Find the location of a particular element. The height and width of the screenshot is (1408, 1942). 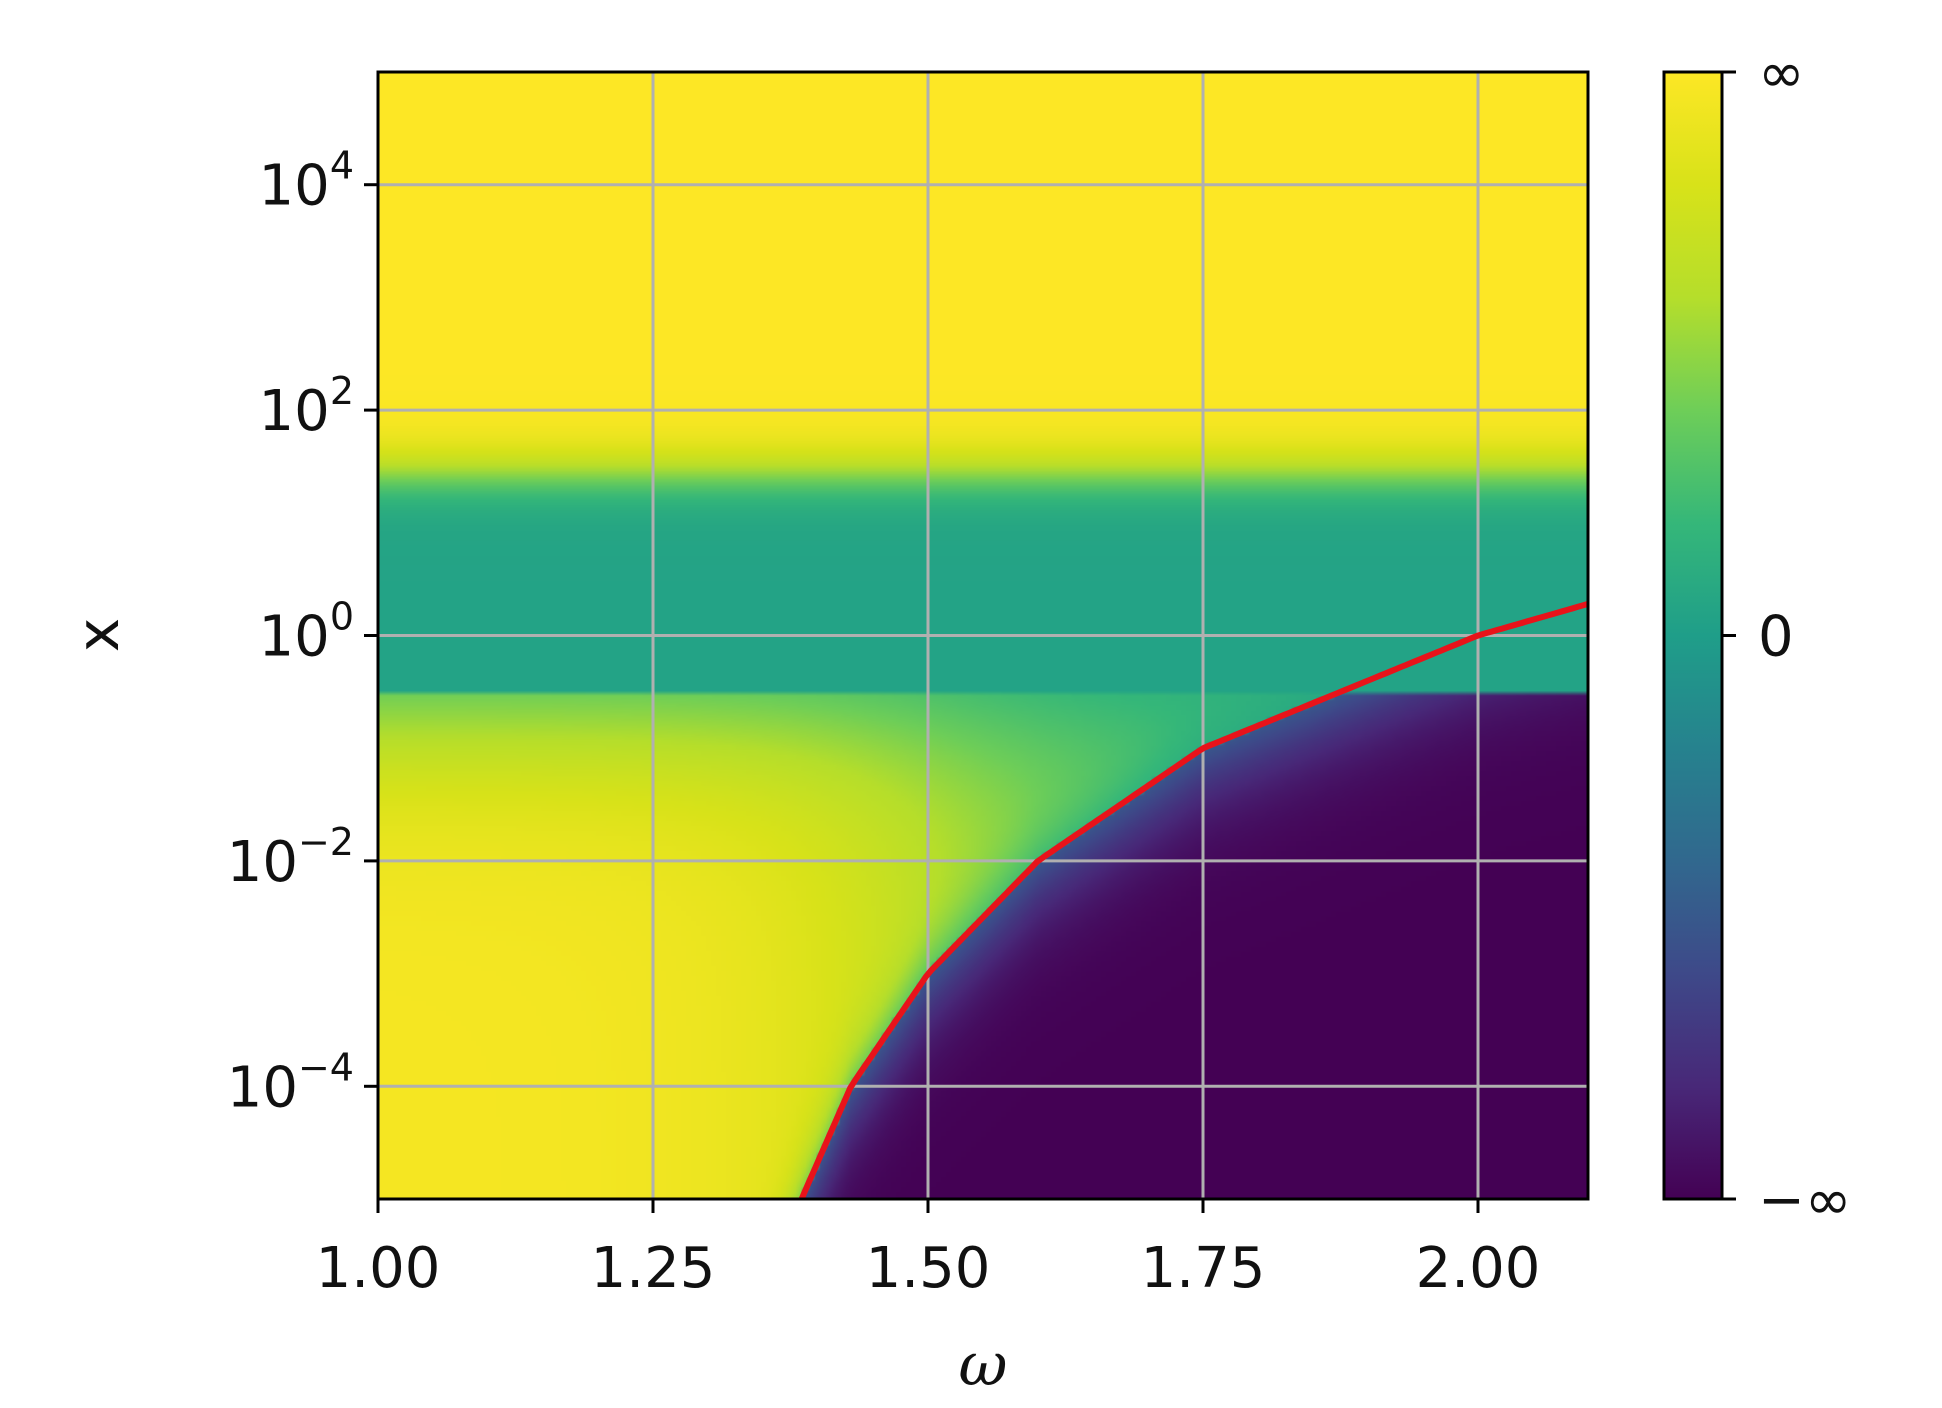

colorbar: ∞ 0 −∞ is located at coordinates (1757, 637).